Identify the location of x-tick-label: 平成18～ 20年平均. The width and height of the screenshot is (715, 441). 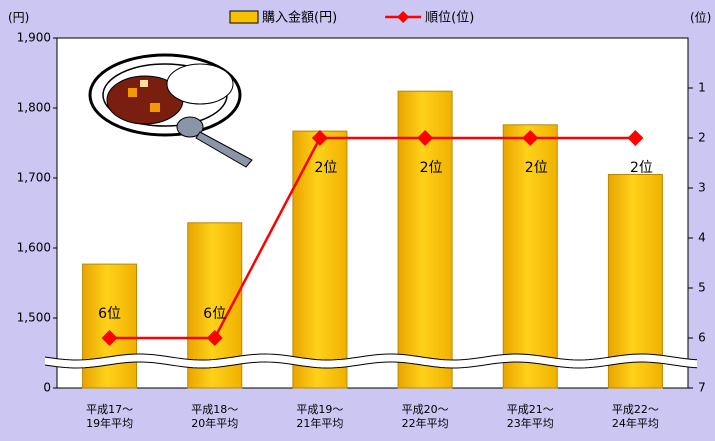
(215, 416).